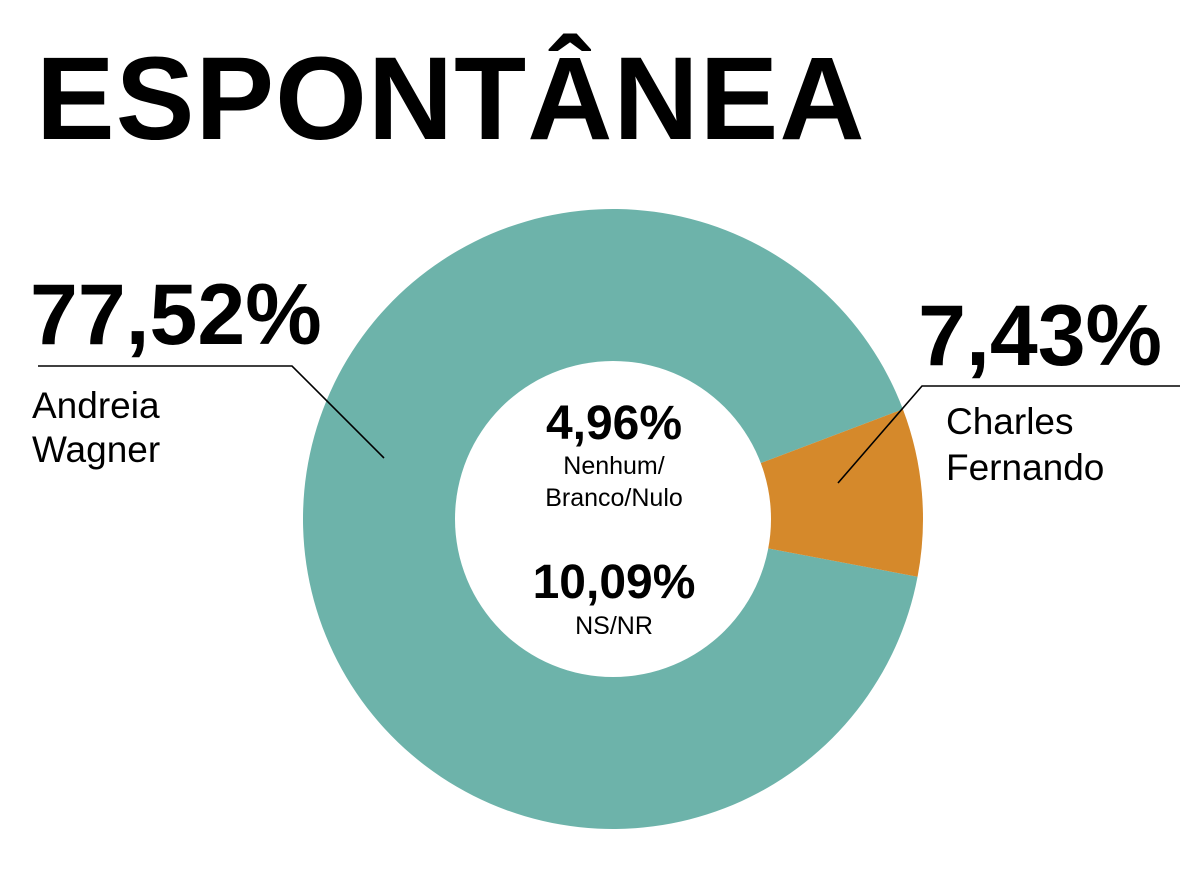 The height and width of the screenshot is (869, 1200). What do you see at coordinates (96, 449) in the screenshot?
I see `slice-name-andreia-wagner: Wagner` at bounding box center [96, 449].